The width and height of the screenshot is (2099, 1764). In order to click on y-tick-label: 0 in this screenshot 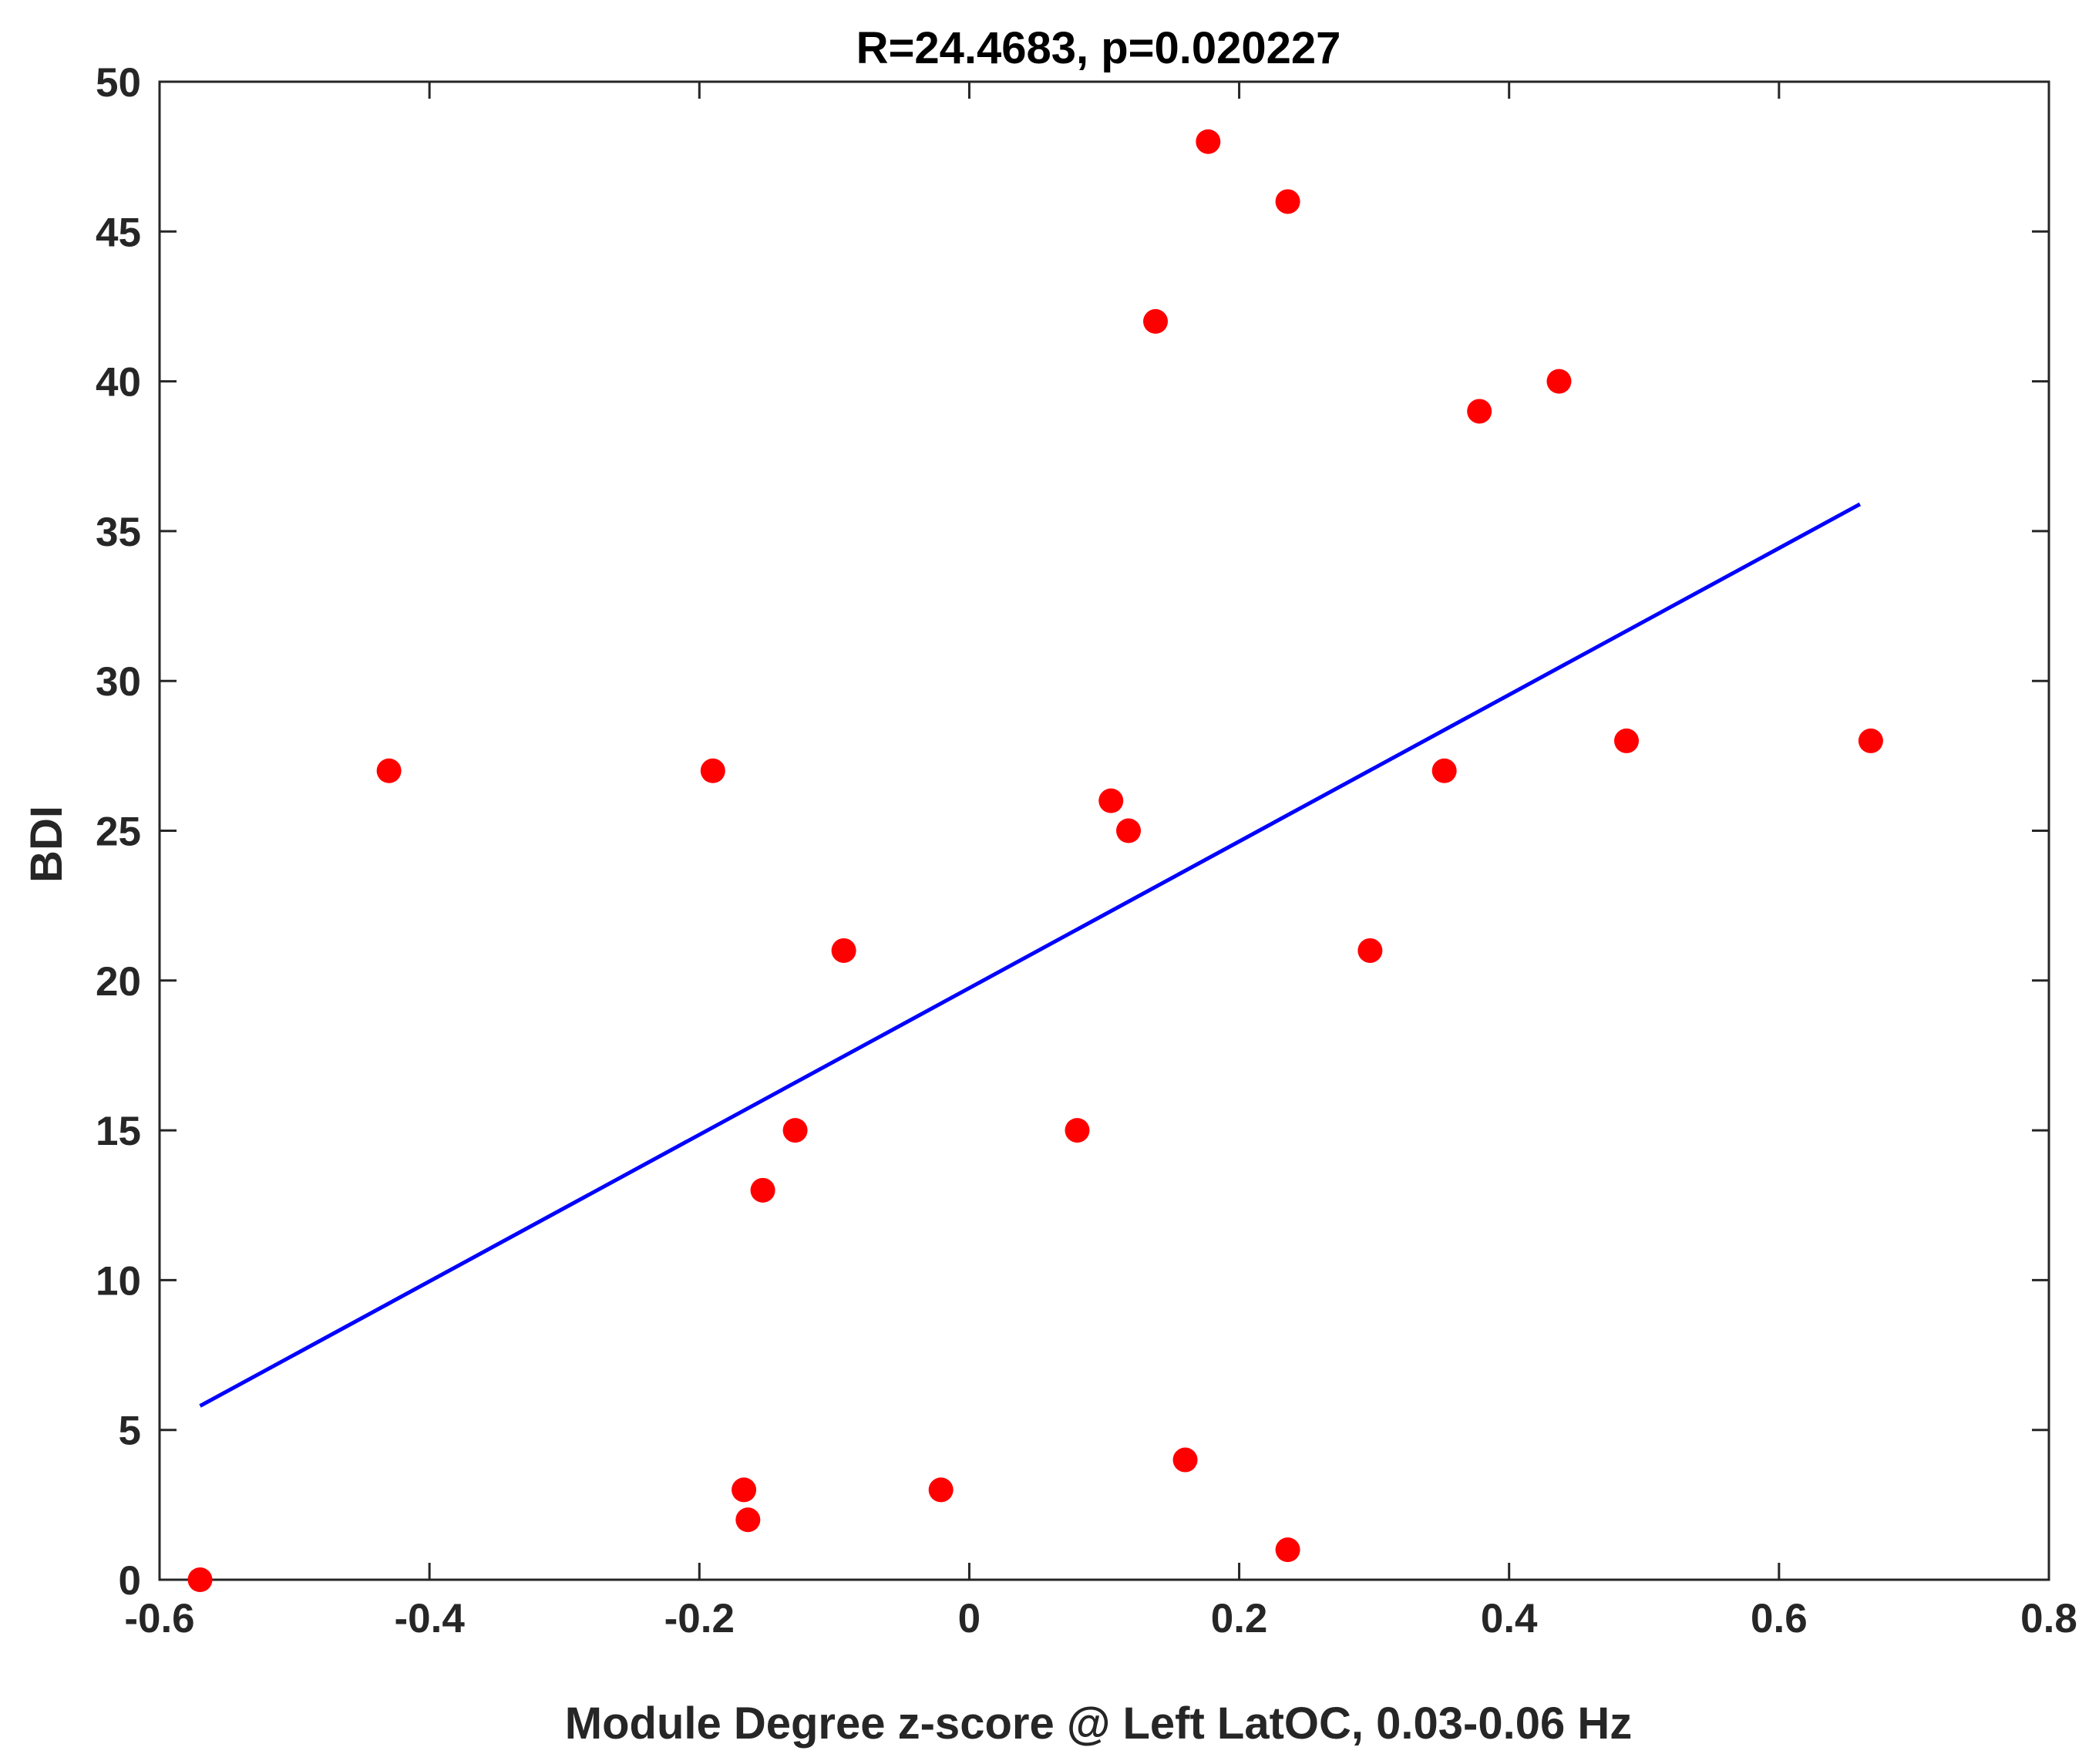, I will do `click(130, 1581)`.